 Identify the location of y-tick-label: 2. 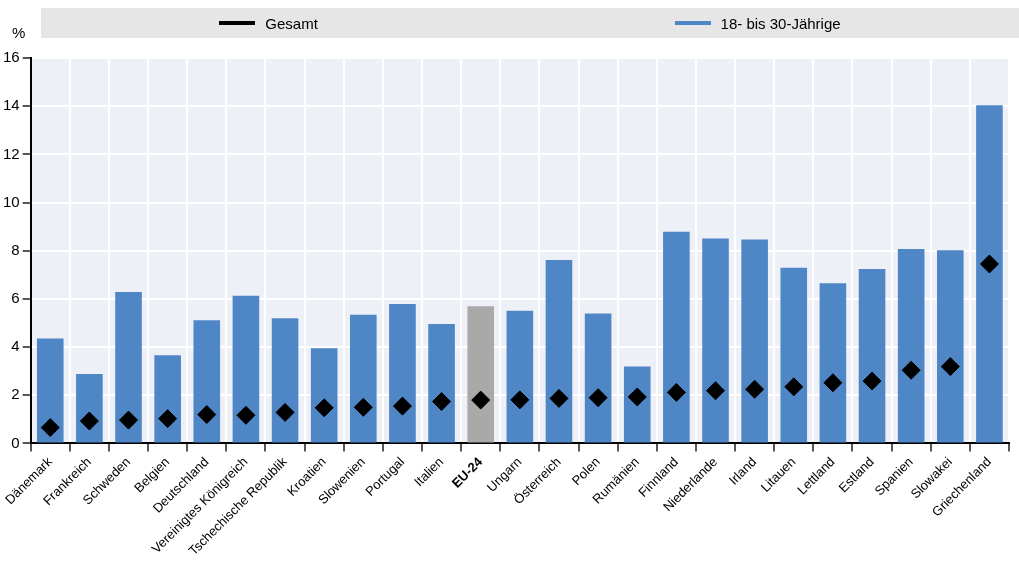
(15, 394).